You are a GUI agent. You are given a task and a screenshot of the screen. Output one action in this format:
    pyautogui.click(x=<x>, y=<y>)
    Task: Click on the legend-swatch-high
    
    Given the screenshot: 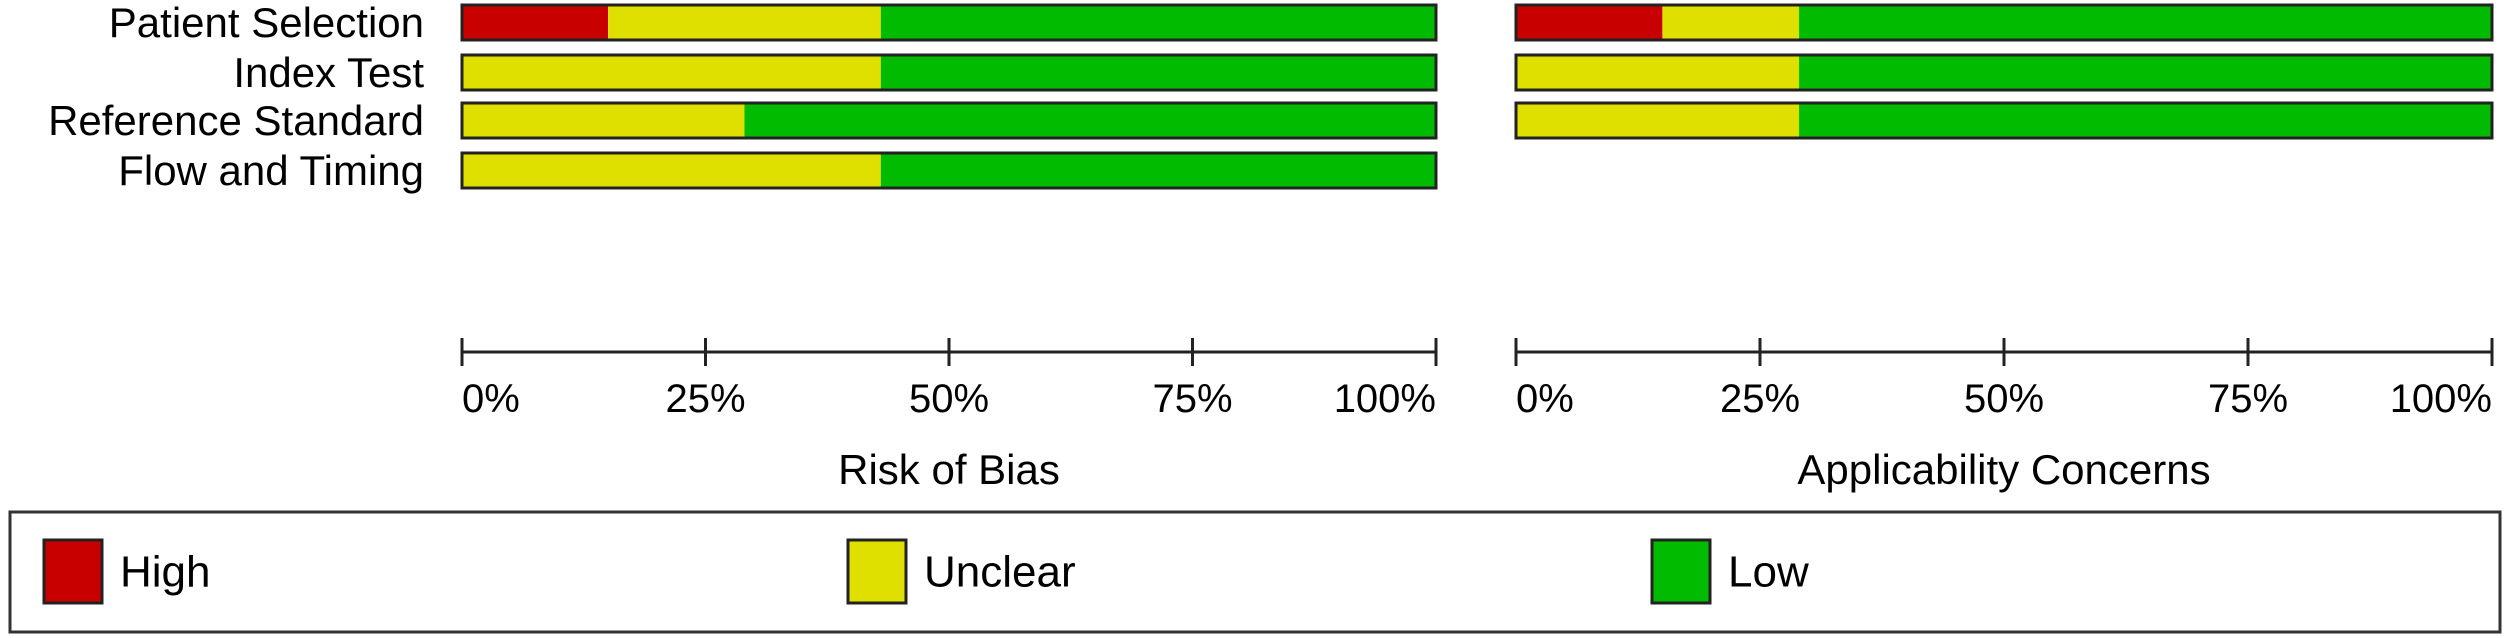 What is the action you would take?
    pyautogui.click(x=73, y=571)
    